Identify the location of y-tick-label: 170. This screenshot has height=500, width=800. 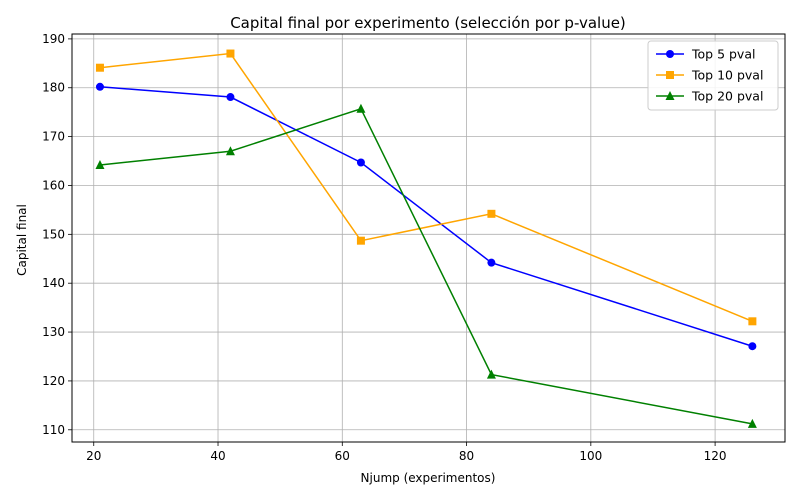
(53, 137).